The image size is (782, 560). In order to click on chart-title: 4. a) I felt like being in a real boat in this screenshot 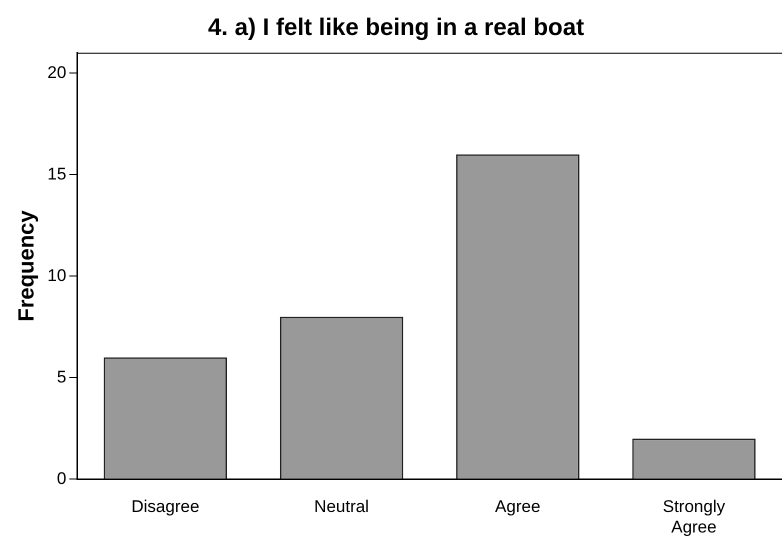, I will do `click(396, 28)`.